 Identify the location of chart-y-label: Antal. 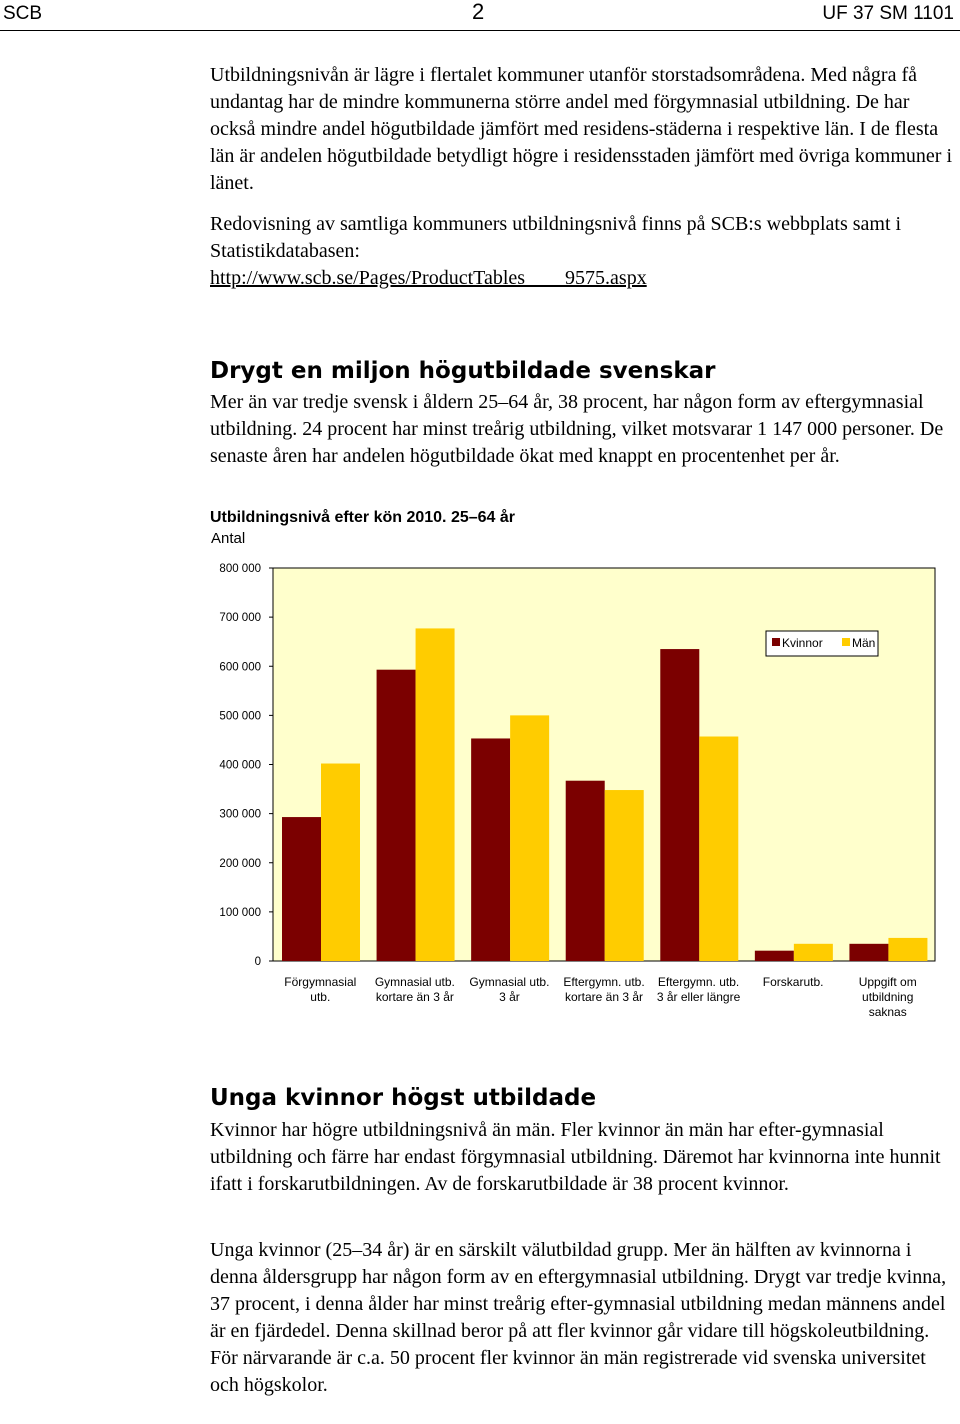
(228, 538).